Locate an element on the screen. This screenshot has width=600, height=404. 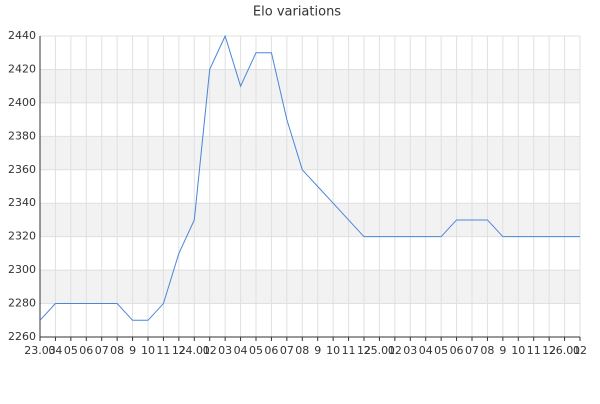
y-tick-label: 2340 is located at coordinates (22, 202).